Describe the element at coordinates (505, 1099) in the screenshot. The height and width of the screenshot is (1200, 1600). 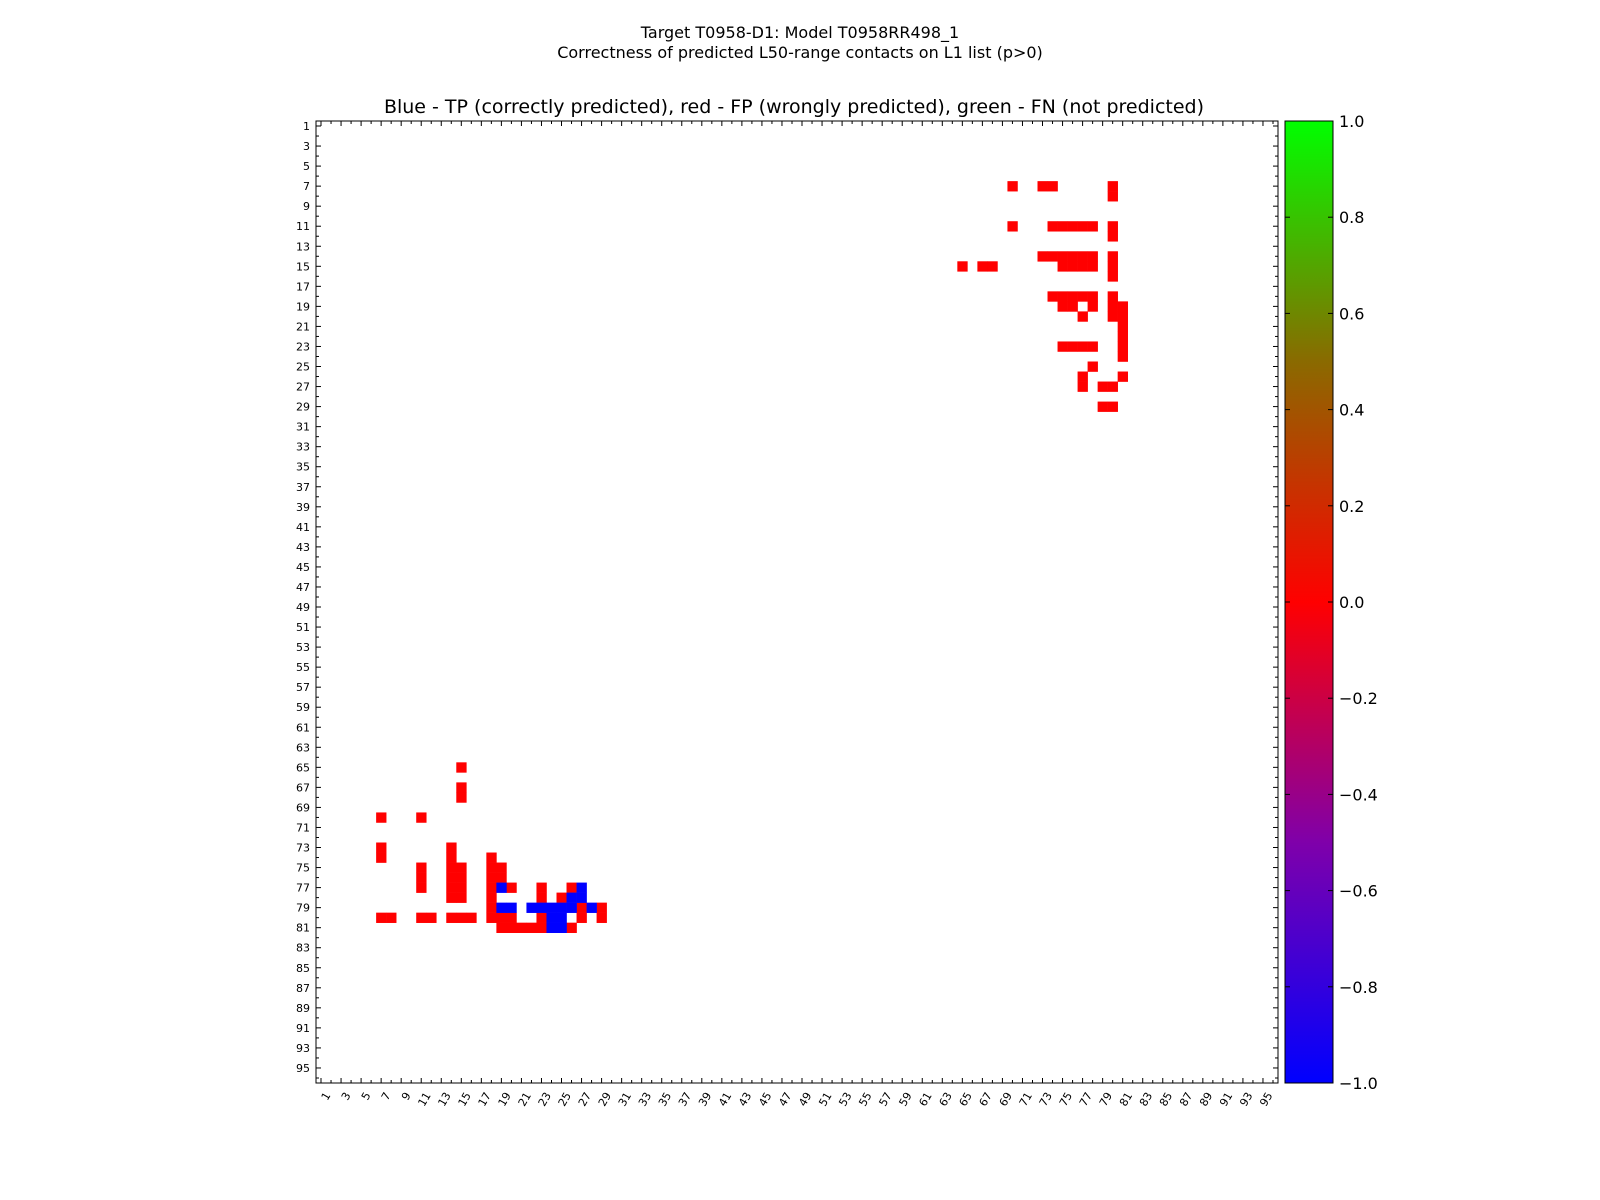
I see `x-tick-label: 19` at that location.